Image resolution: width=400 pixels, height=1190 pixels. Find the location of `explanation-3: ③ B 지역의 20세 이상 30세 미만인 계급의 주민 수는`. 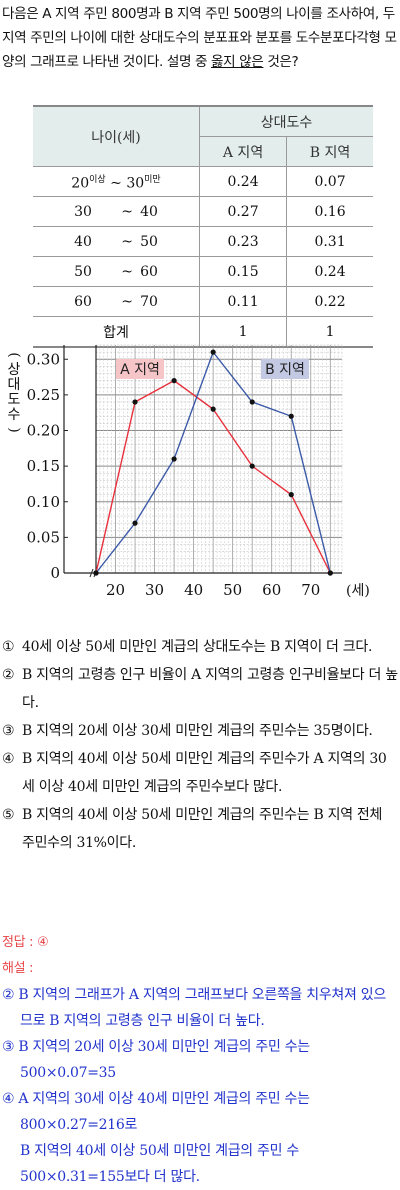

explanation-3: ③ B 지역의 20세 이상 30세 미만인 계급의 주민 수는 is located at coordinates (156, 1047).